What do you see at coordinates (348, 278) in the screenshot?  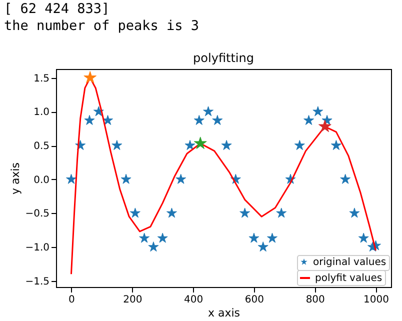 I see `legend-label: polyfit values` at bounding box center [348, 278].